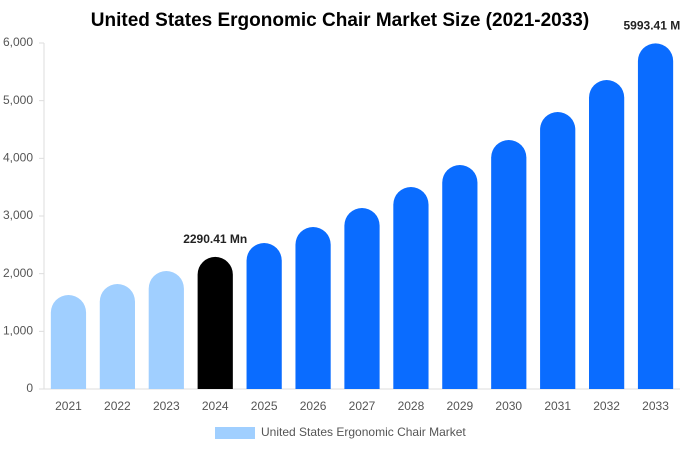 The image size is (680, 450). Describe the element at coordinates (18, 331) in the screenshot. I see `y-tick-label: 1,000` at that location.